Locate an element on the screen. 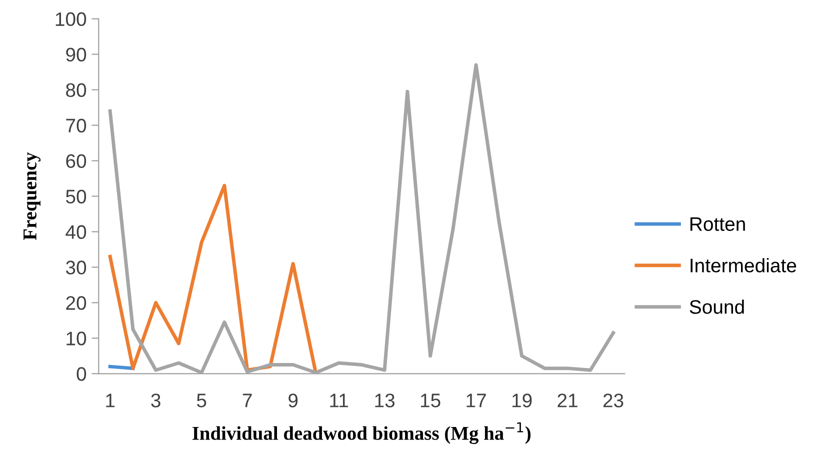 This screenshot has width=822, height=470. x-tick-label: 11 is located at coordinates (339, 401).